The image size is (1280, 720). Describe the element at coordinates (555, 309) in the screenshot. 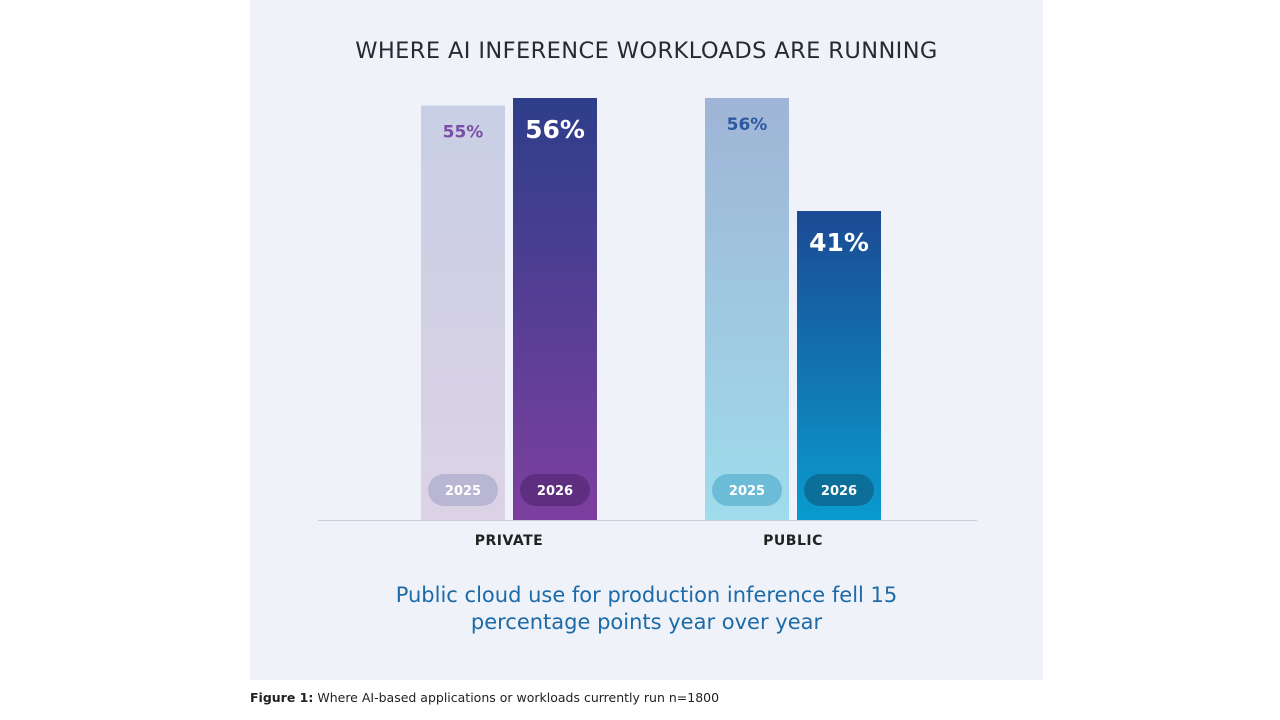

I see `bar-private-2026` at that location.